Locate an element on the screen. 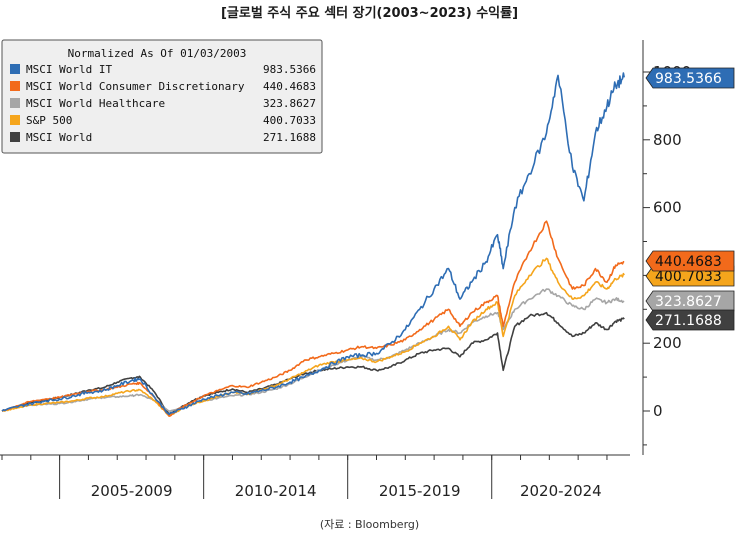  y-tick-label: 600 is located at coordinates (667, 208).